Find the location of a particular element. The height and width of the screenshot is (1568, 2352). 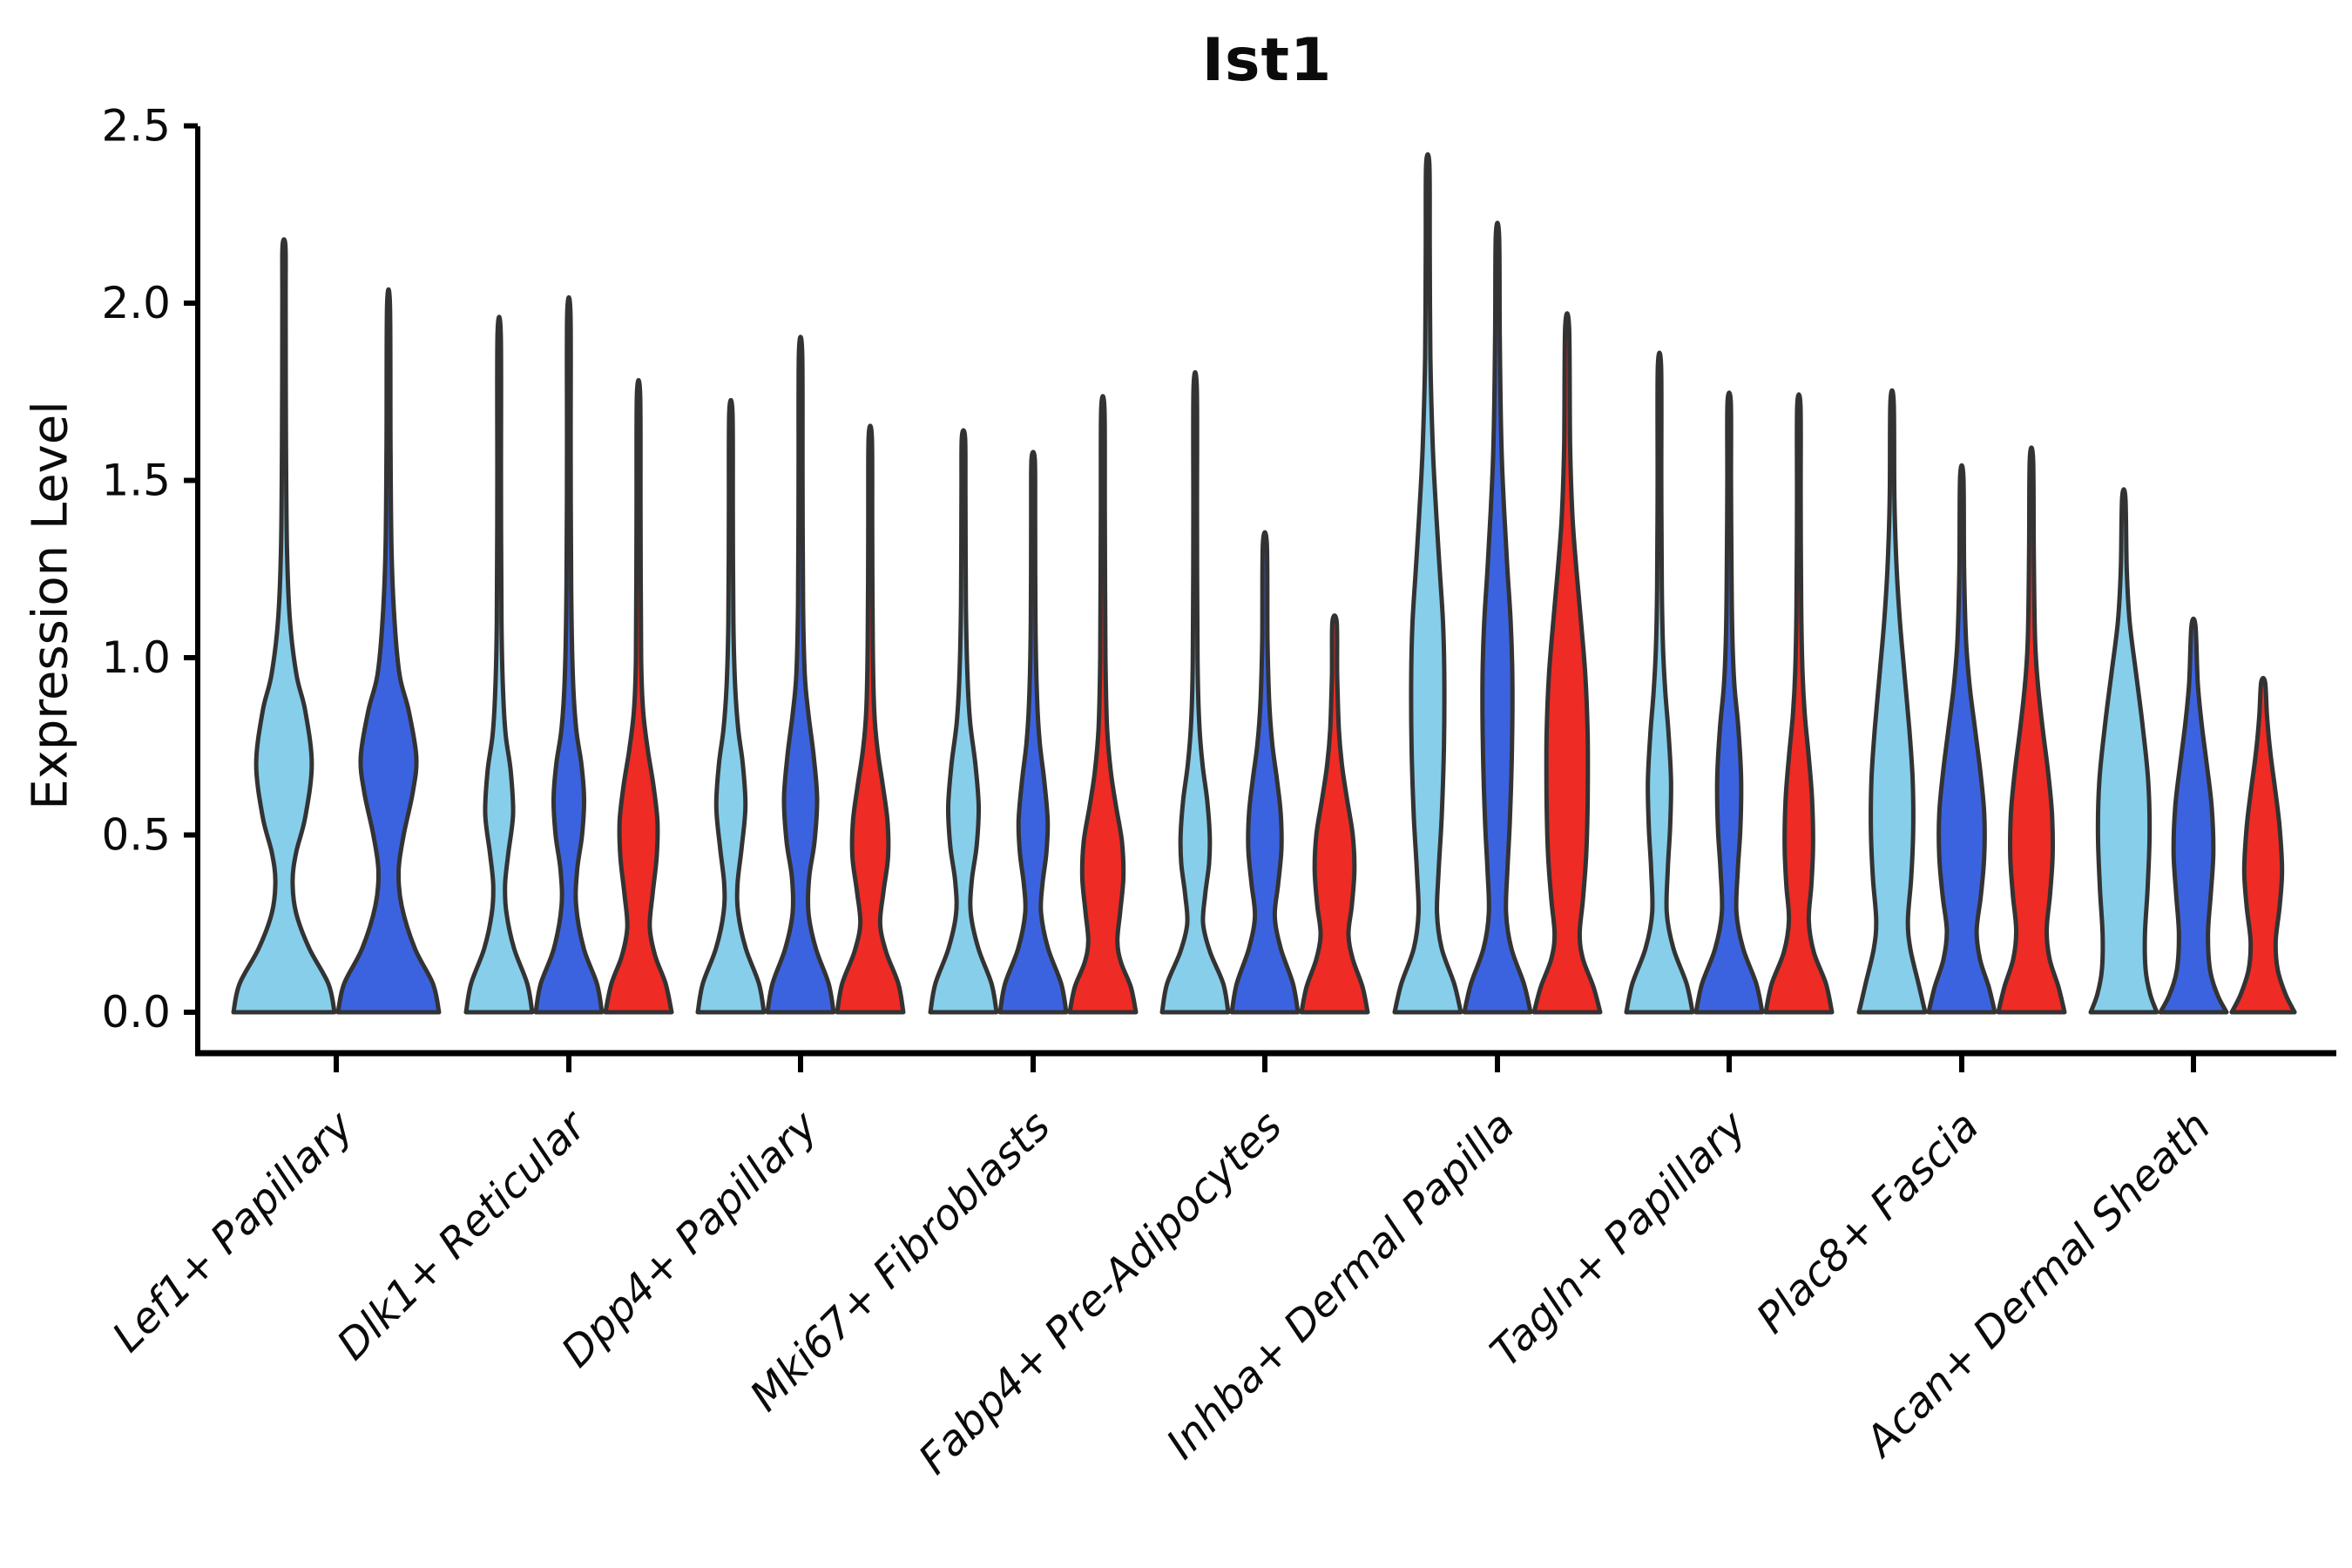

violin-7-red is located at coordinates (1799, 703).